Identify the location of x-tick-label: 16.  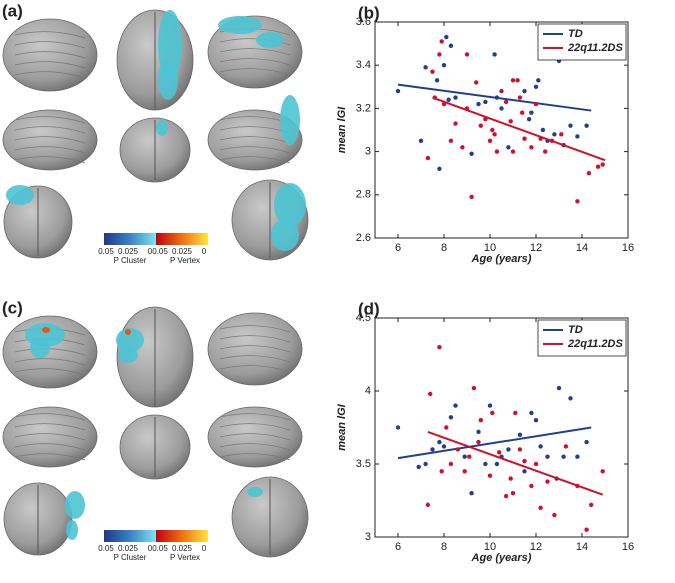
(628, 248).